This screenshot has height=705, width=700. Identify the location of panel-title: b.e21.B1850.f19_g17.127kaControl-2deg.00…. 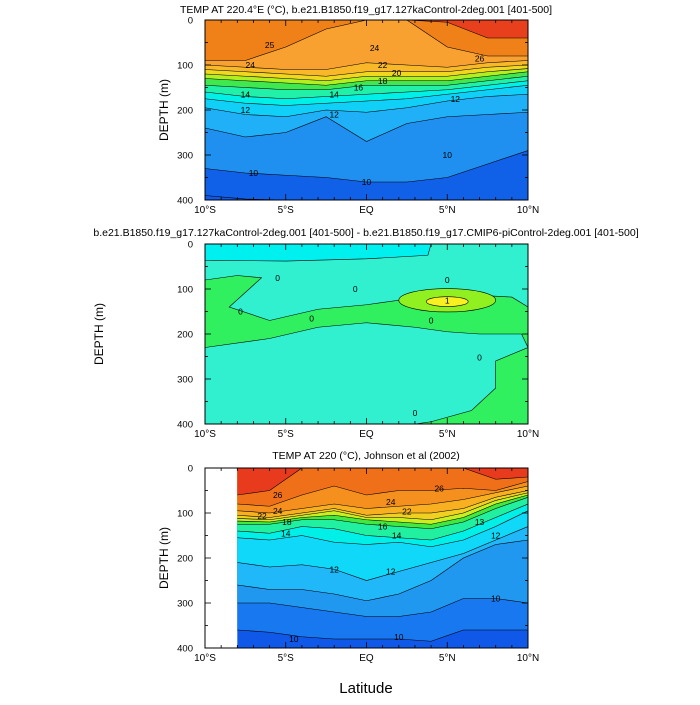
(365, 233).